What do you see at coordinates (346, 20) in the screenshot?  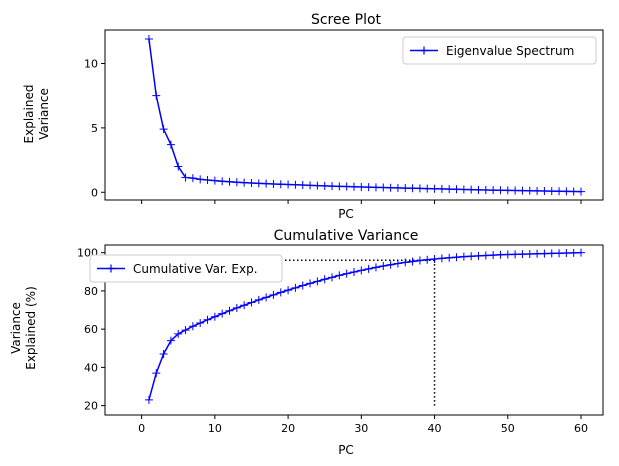 I see `scree-plot-title: Scree Plot` at bounding box center [346, 20].